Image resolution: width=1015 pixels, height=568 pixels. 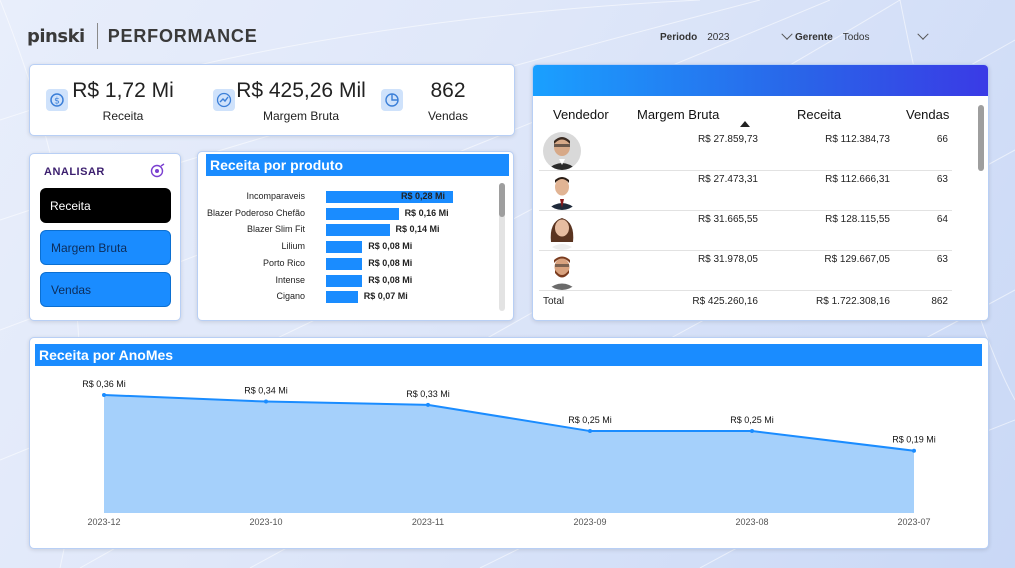 What do you see at coordinates (942, 139) in the screenshot?
I see `cell-vendas: 66` at bounding box center [942, 139].